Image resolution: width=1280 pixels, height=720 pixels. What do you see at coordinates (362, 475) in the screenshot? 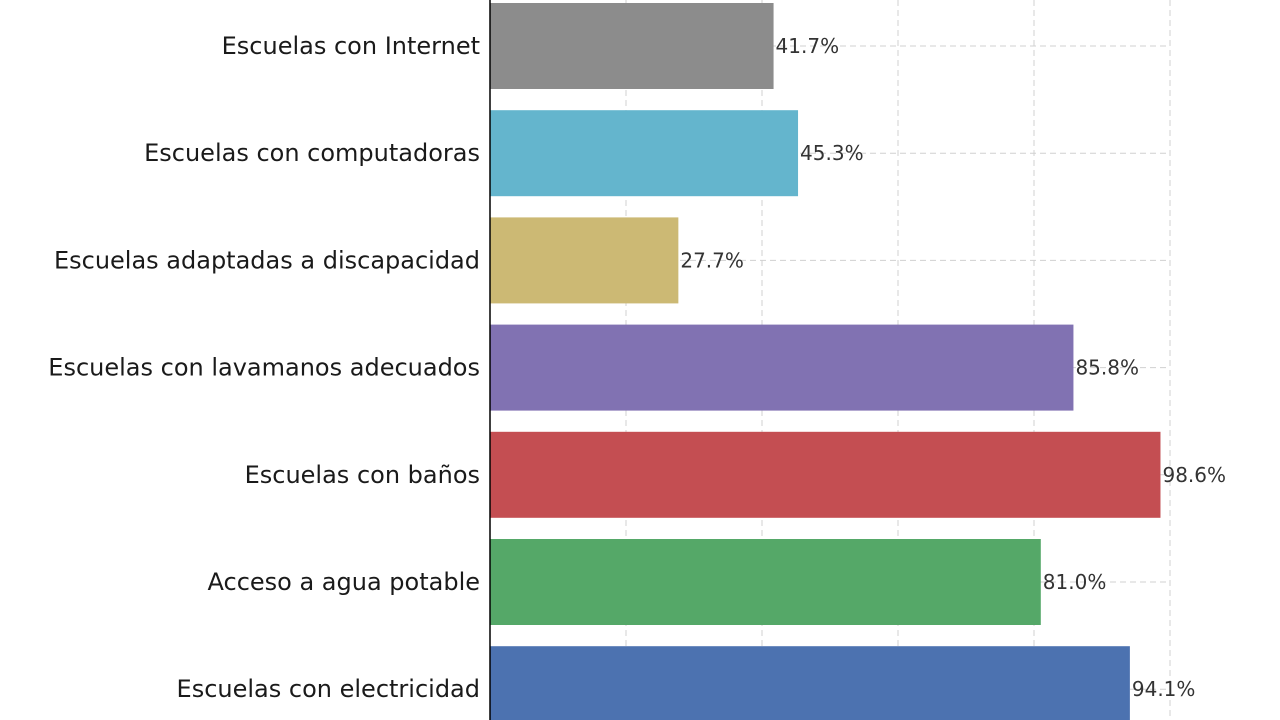
I see `category-label: Escuelas con baños` at bounding box center [362, 475].